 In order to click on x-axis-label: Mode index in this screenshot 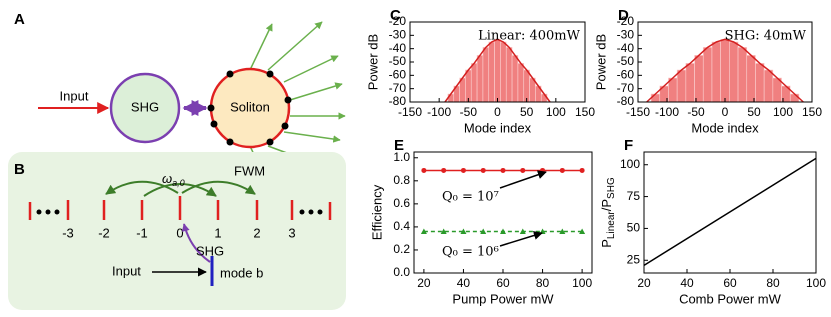, I will do `click(725, 127)`.